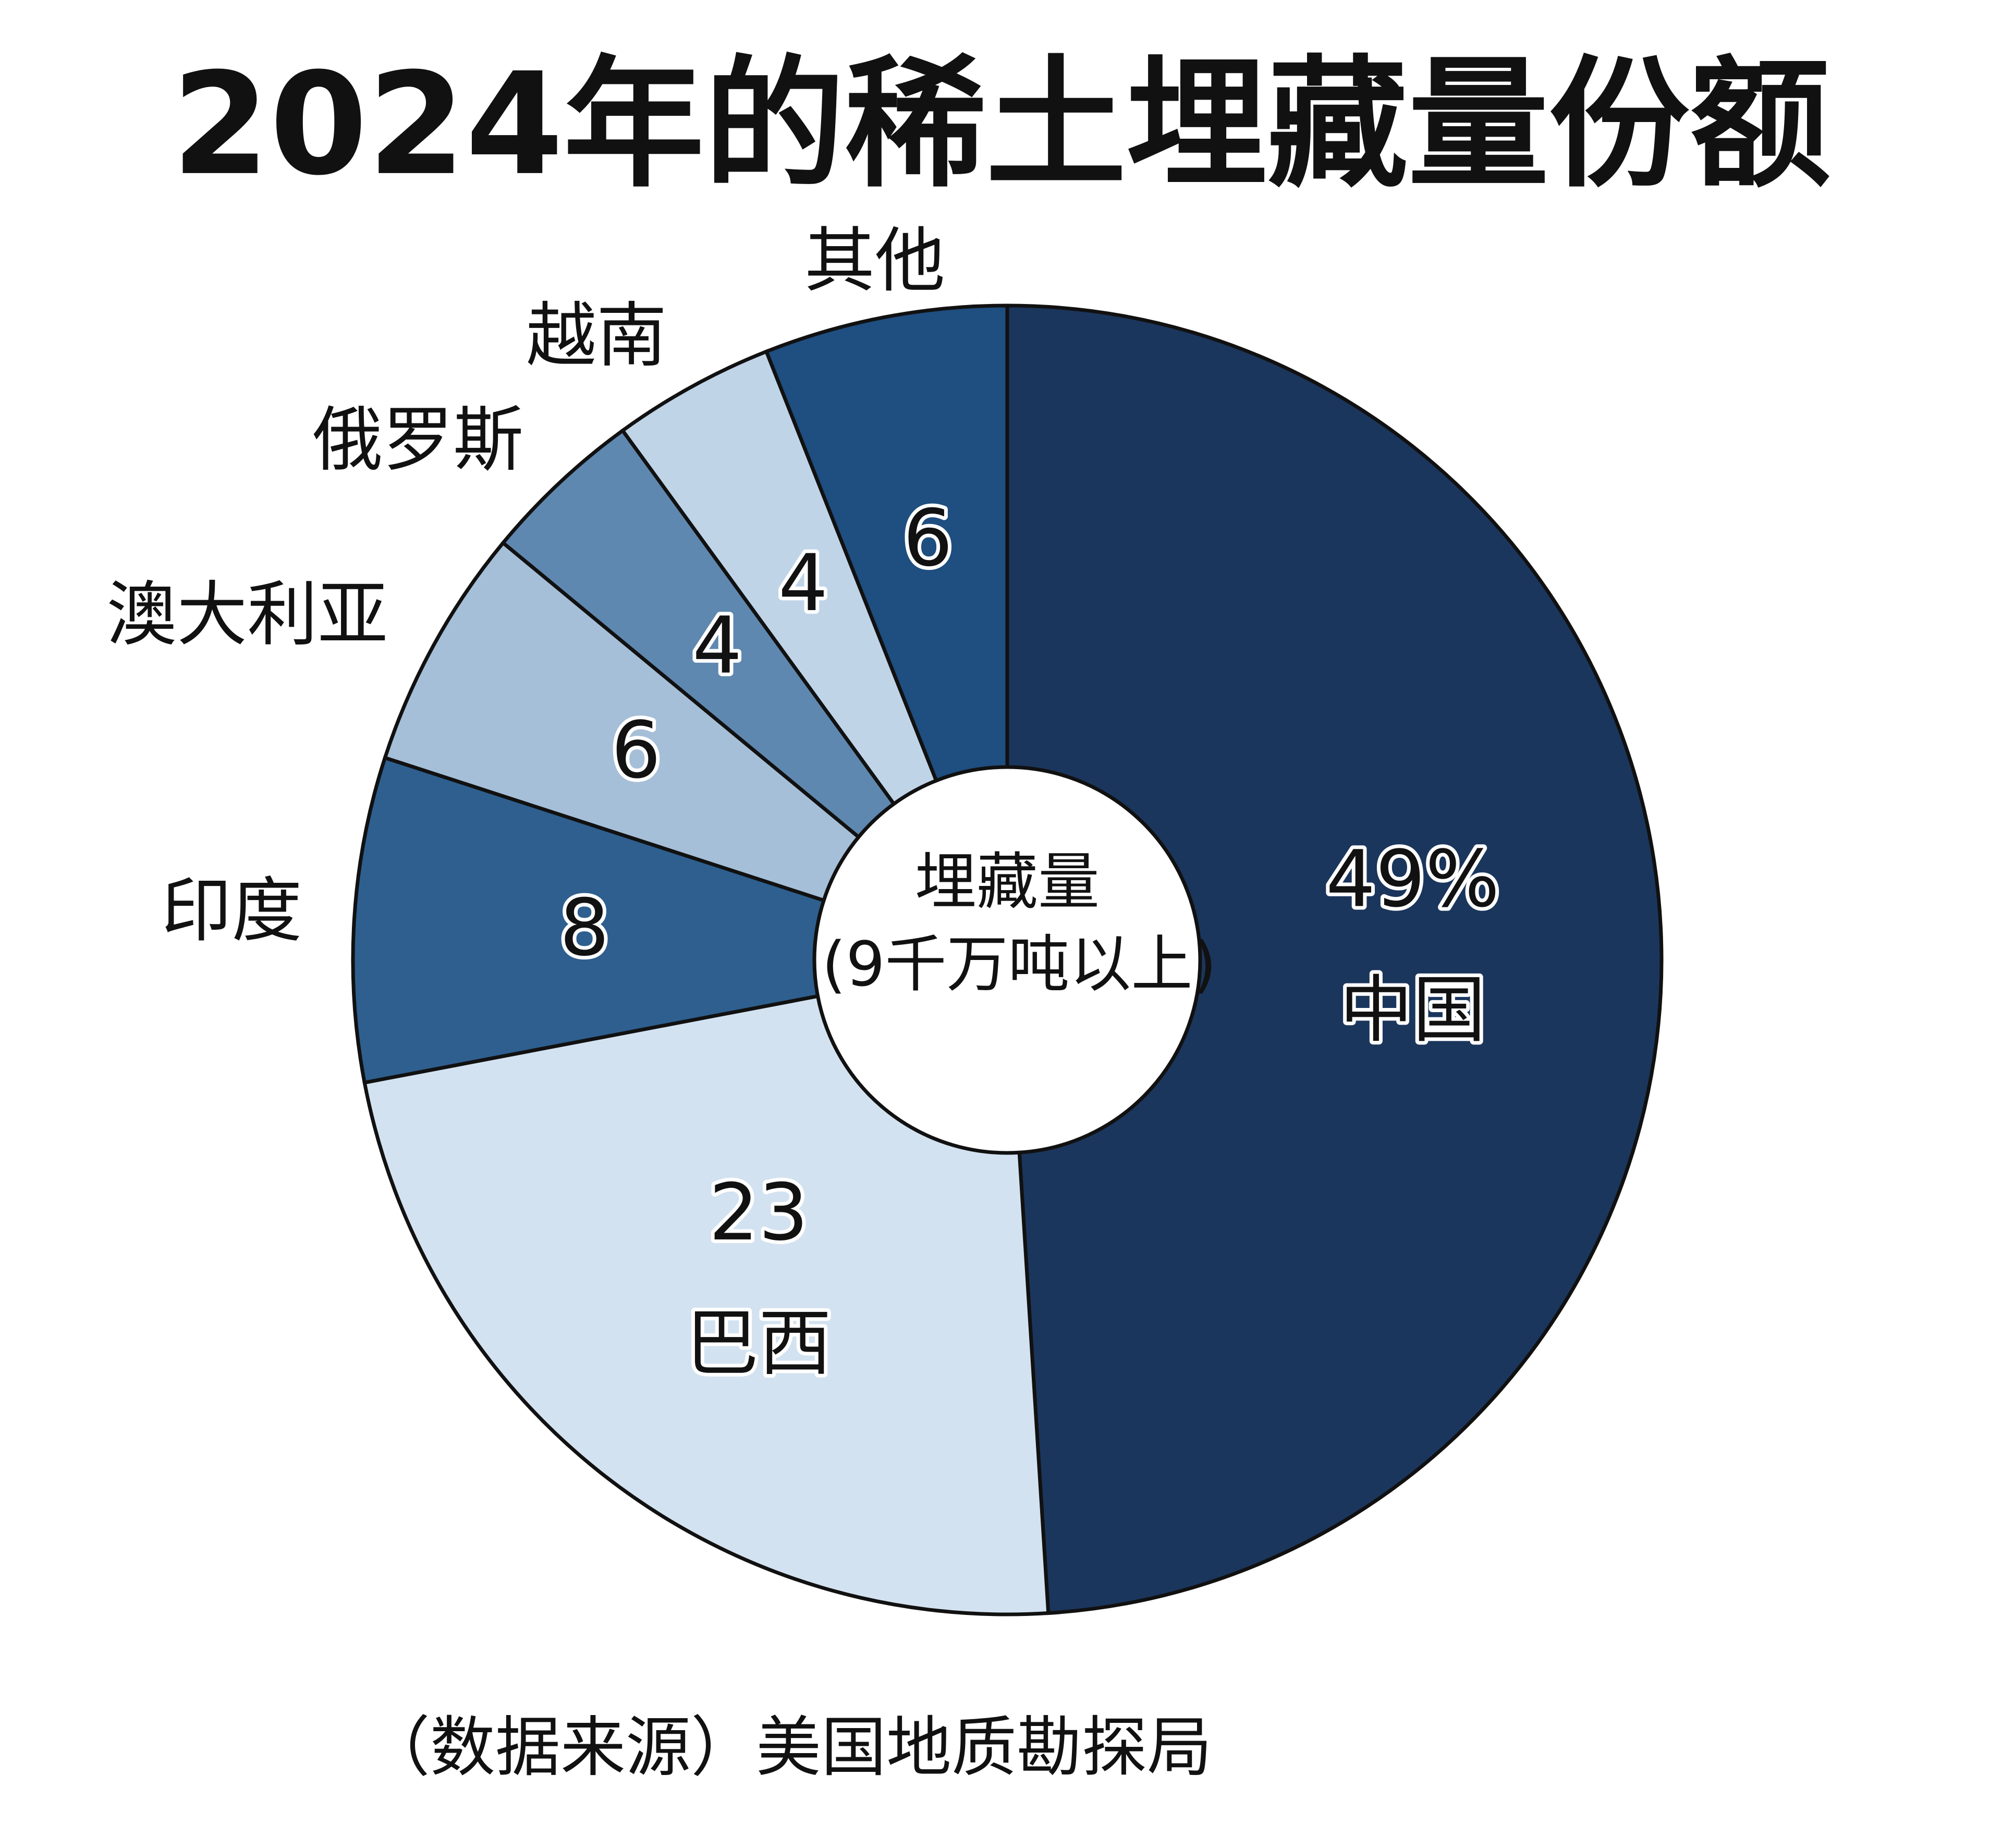  I want to click on category-label: 俄罗斯, so click(418, 440).